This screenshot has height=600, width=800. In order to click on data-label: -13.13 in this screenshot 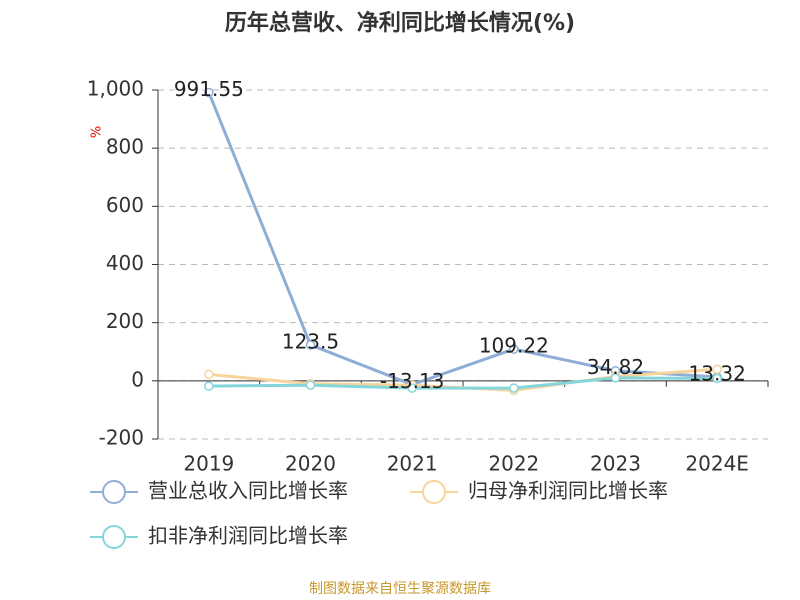, I will do `click(412, 381)`.